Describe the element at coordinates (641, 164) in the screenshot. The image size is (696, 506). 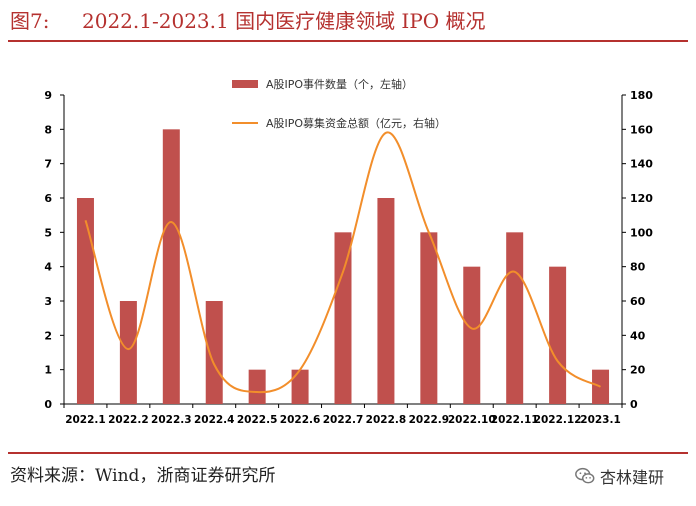
I see `right-tick-label: 140` at that location.